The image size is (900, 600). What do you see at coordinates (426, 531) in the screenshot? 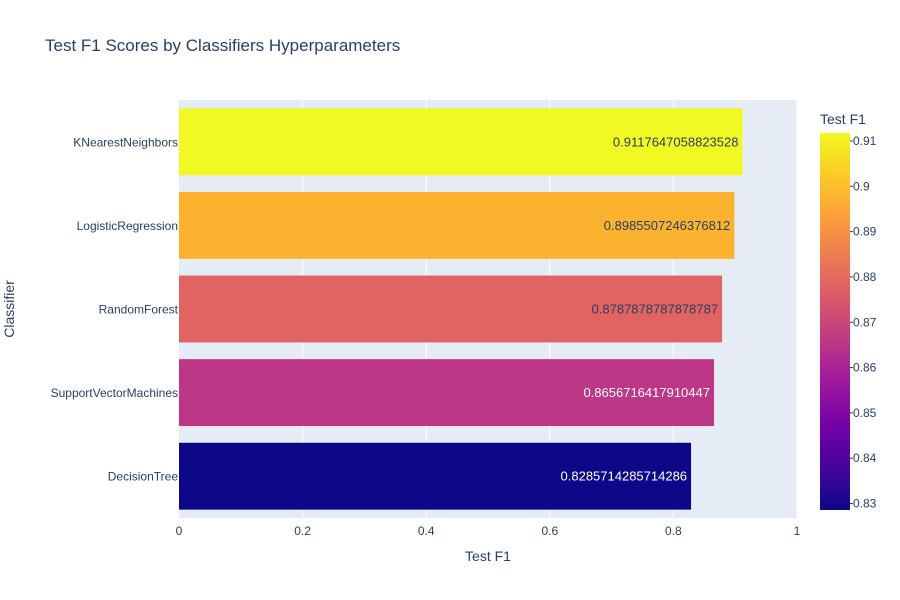
I see `x-tick-label: 0.4` at bounding box center [426, 531].